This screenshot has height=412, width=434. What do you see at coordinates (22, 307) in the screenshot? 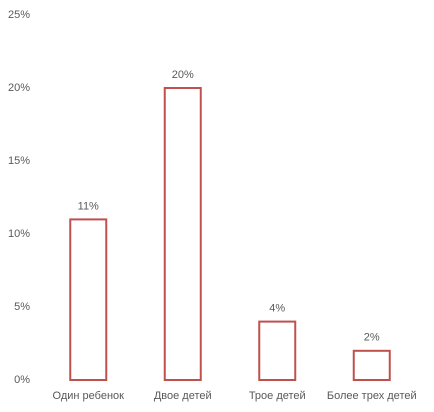
I see `y-tick-label: 5%` at bounding box center [22, 307].